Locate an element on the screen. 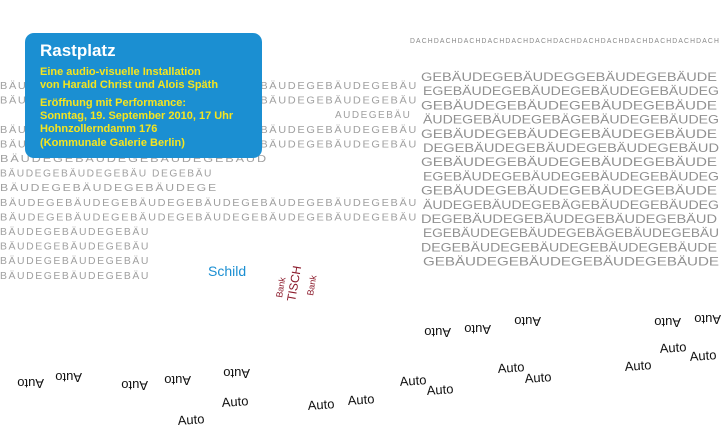  building-line: BÄUDEGEBÄUDEGEBÄU DEGEBÄU is located at coordinates (106, 174).